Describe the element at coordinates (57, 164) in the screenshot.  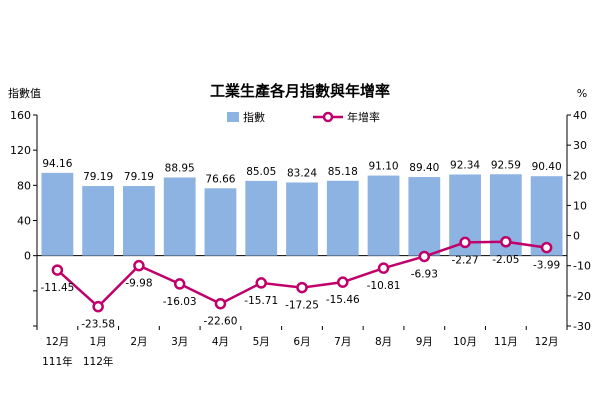
I see `bar-value-label: 94.16` at that location.